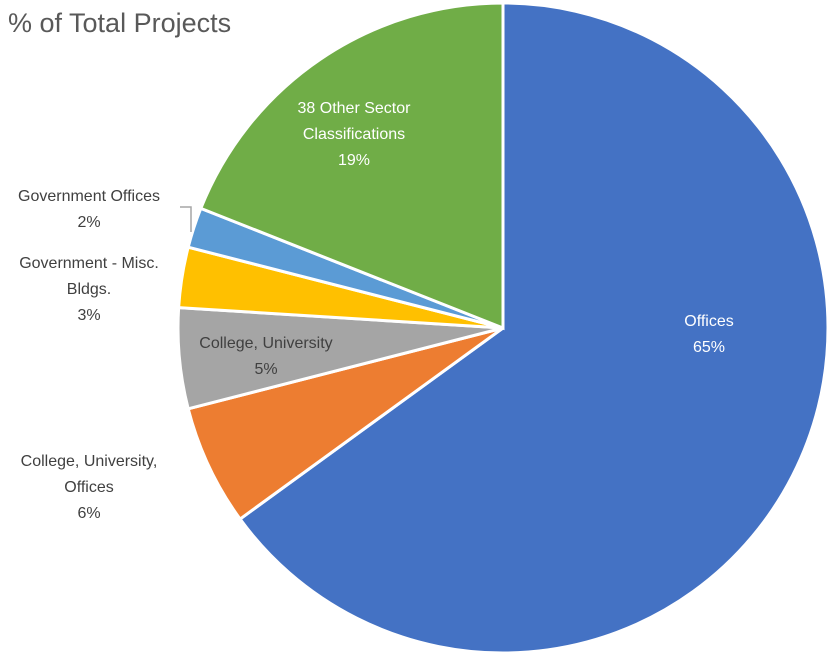 The width and height of the screenshot is (835, 660). I want to click on leader-line-government-offices, so click(186, 219).